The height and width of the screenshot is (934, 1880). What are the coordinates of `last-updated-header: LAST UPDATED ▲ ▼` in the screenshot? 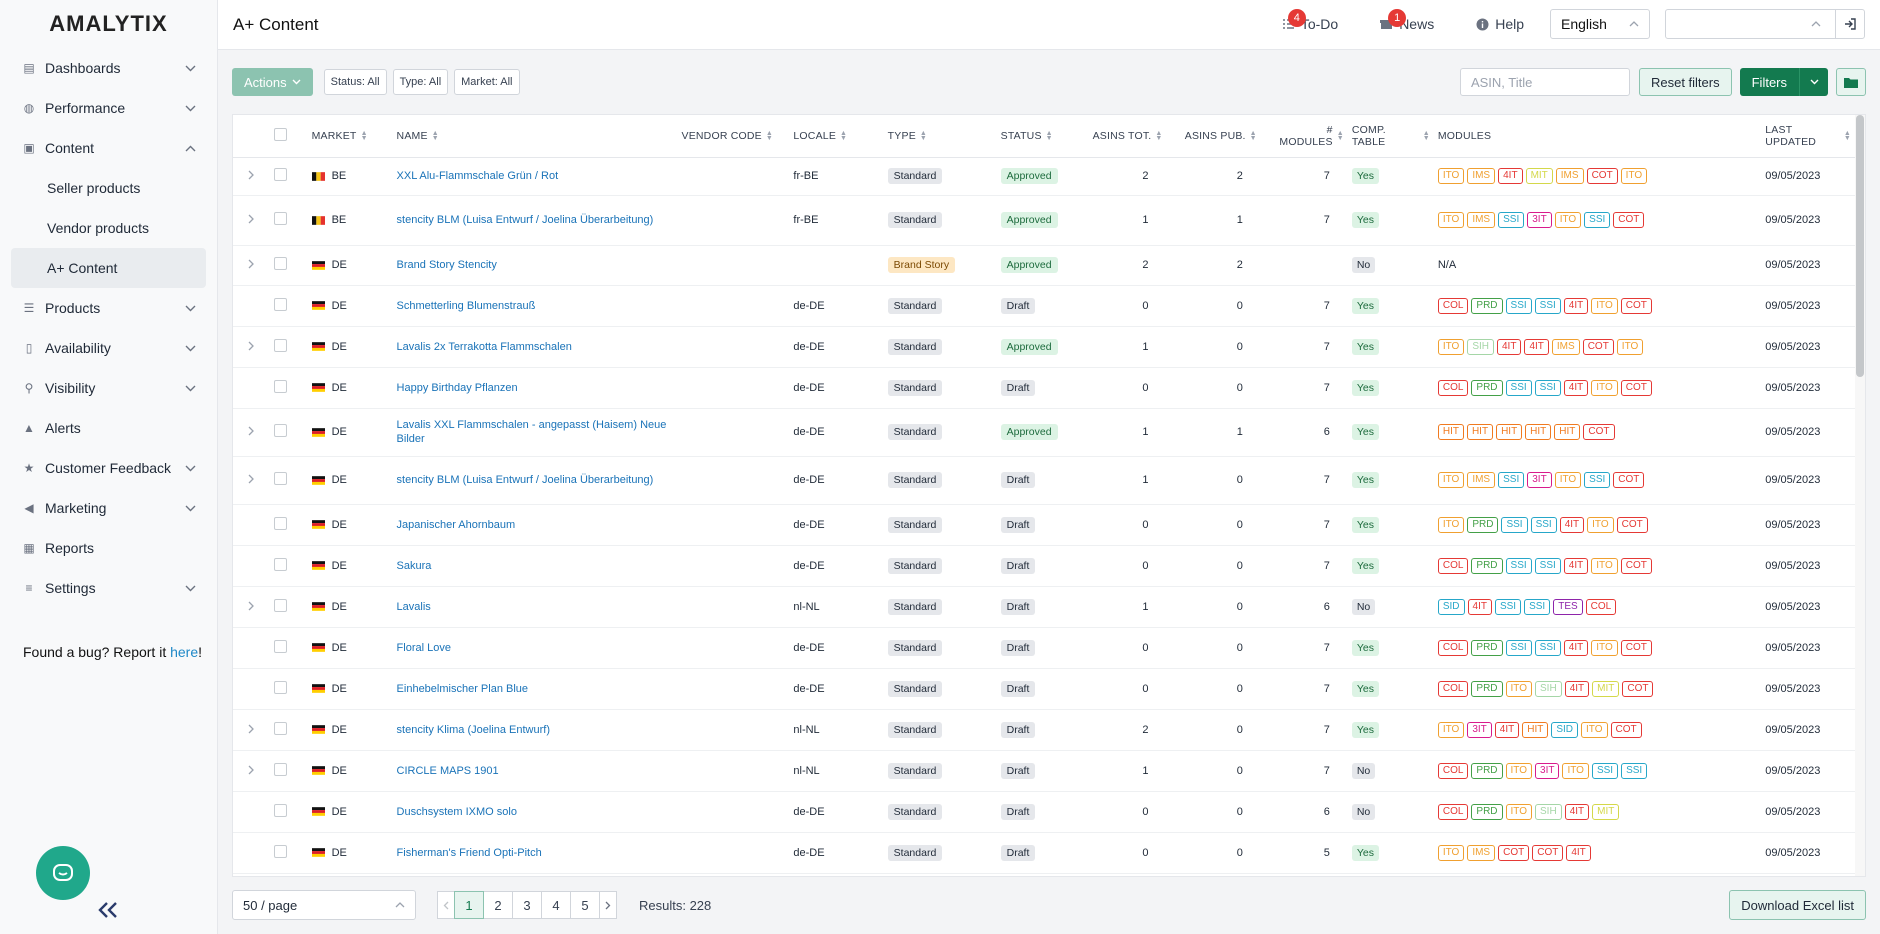 It's located at (1813, 136).